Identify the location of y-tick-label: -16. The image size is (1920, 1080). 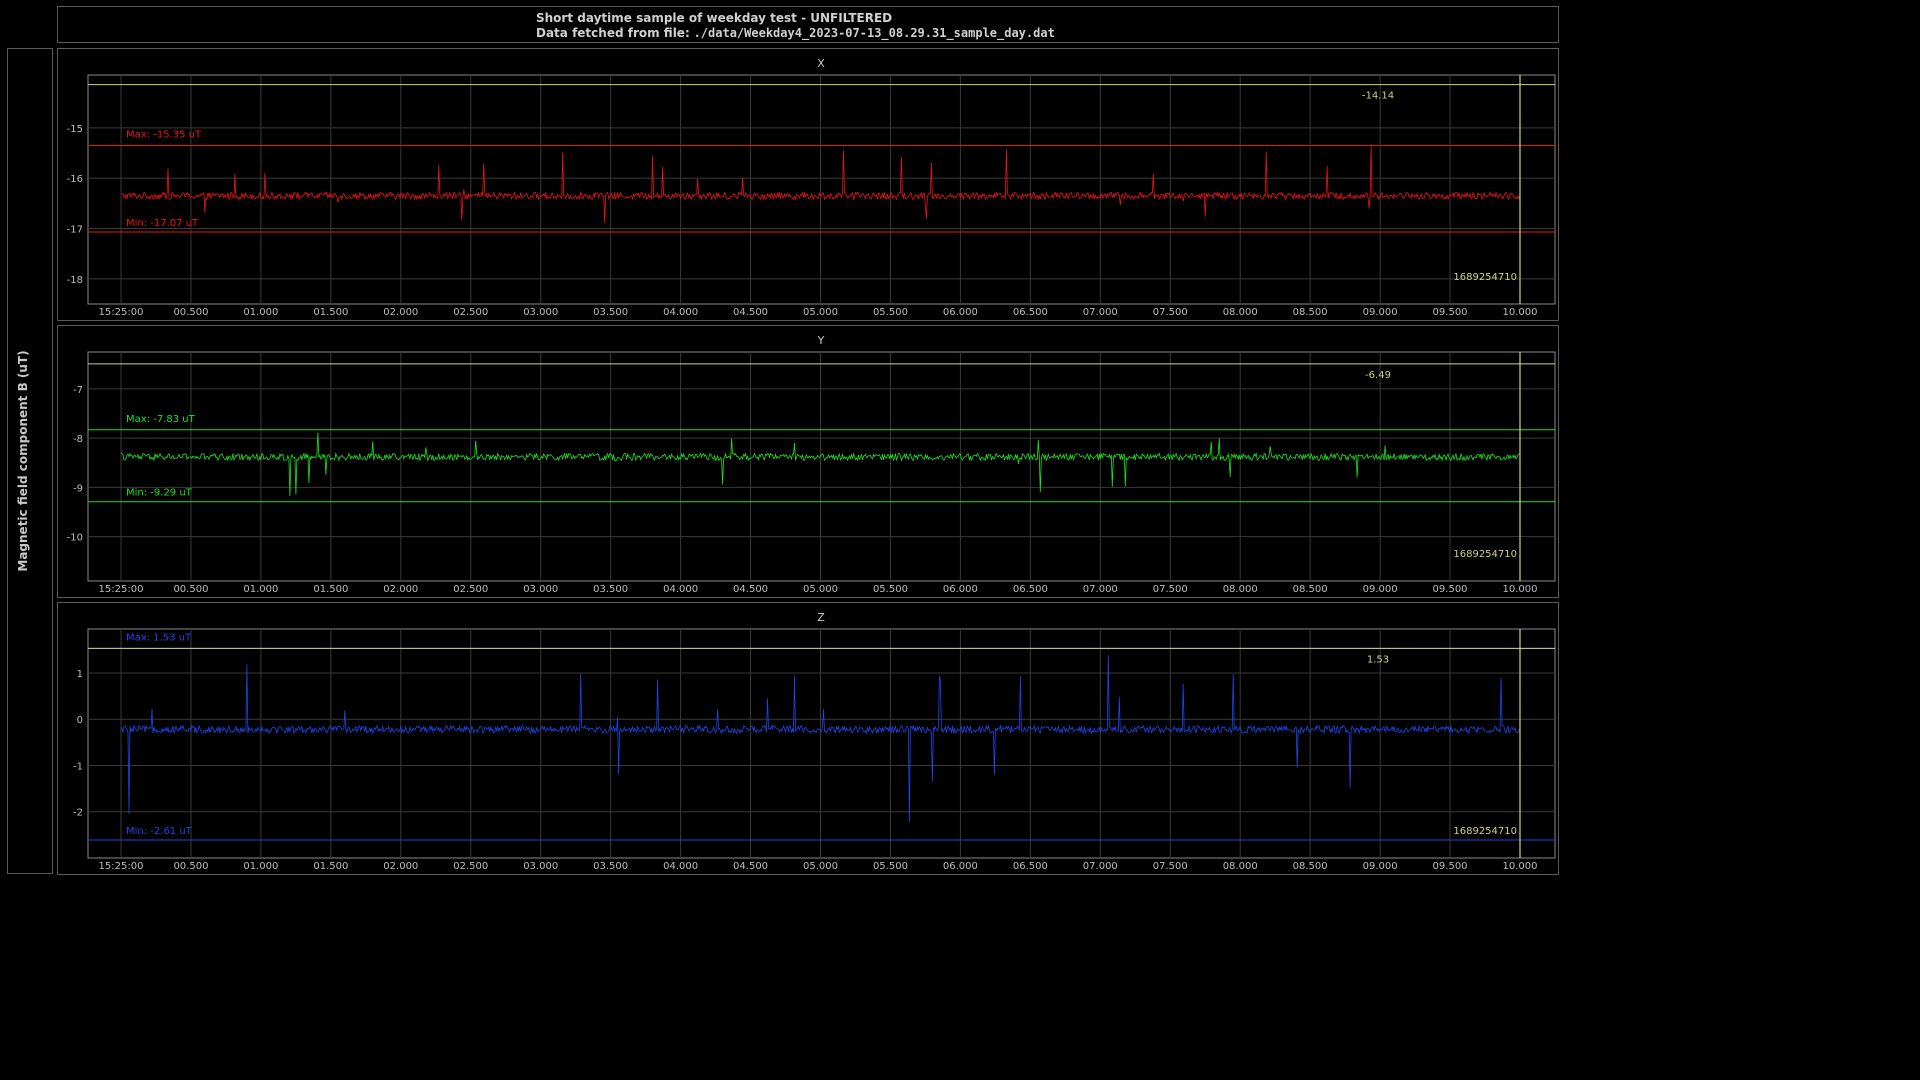
(75, 179).